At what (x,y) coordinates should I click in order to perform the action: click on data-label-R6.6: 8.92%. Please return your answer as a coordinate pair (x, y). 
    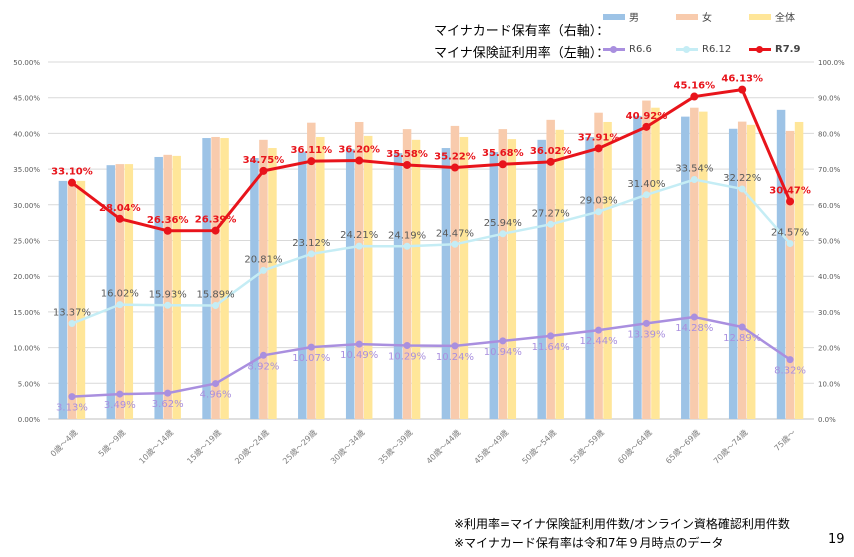
    Looking at the image, I should click on (264, 366).